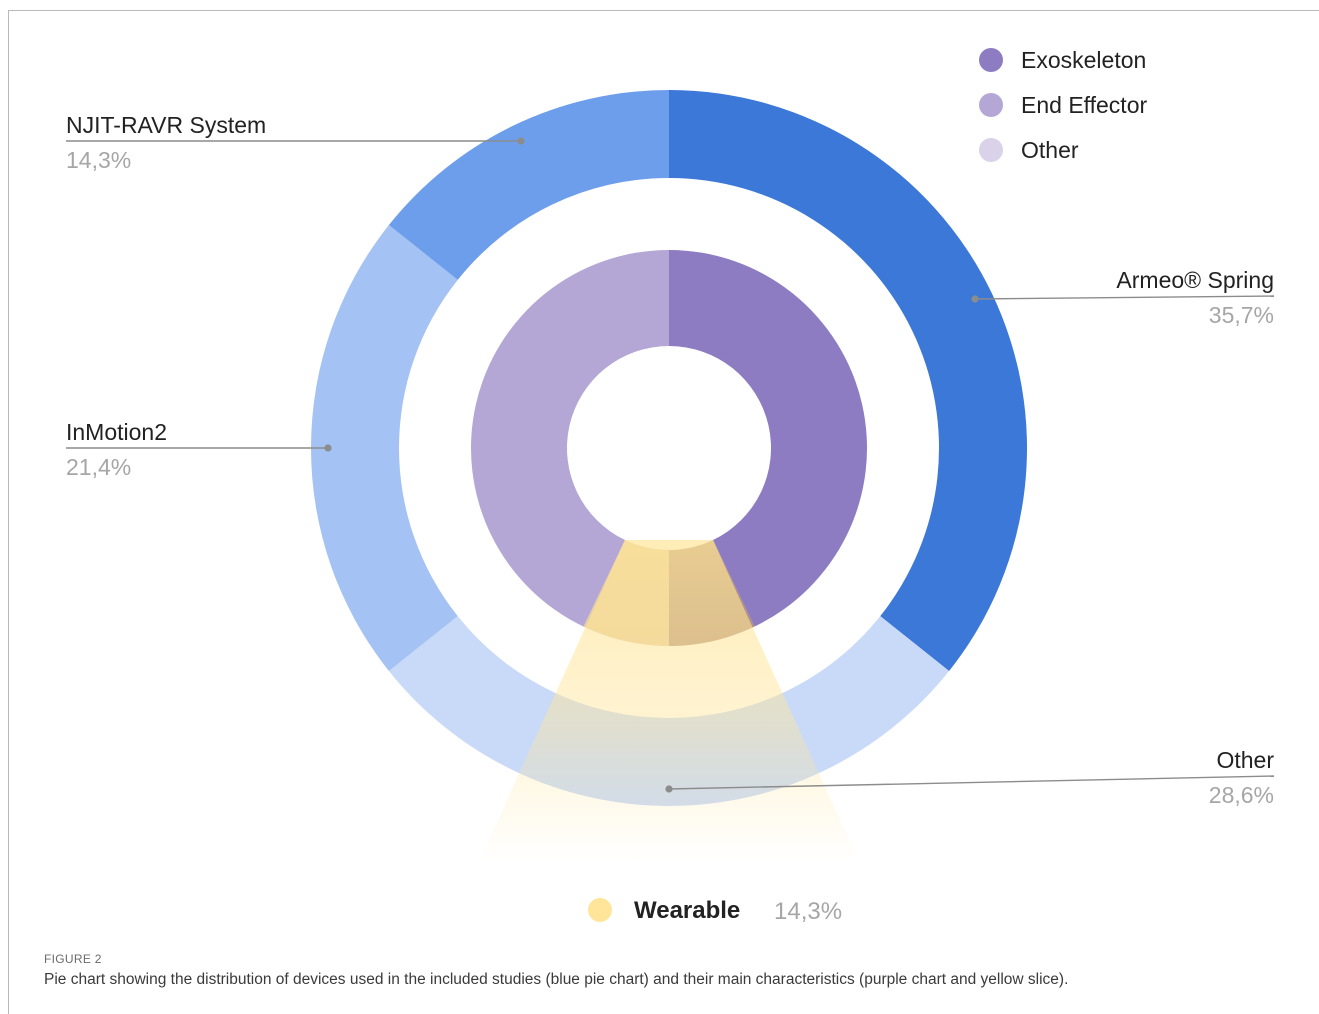 The image size is (1319, 1014). I want to click on callout-inmotion2-value: 21,4%, so click(98, 467).